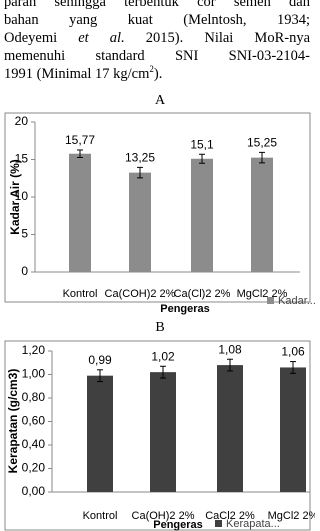 This screenshot has height=531, width=320. I want to click on text-line: 1991 (Minimal 17 kg/cm2)., so click(157, 74).